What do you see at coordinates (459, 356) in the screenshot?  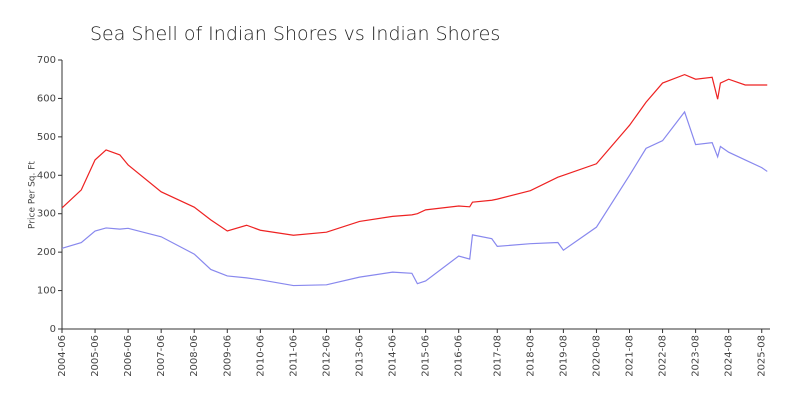 I see `x-tick-label: 2016-06` at bounding box center [459, 356].